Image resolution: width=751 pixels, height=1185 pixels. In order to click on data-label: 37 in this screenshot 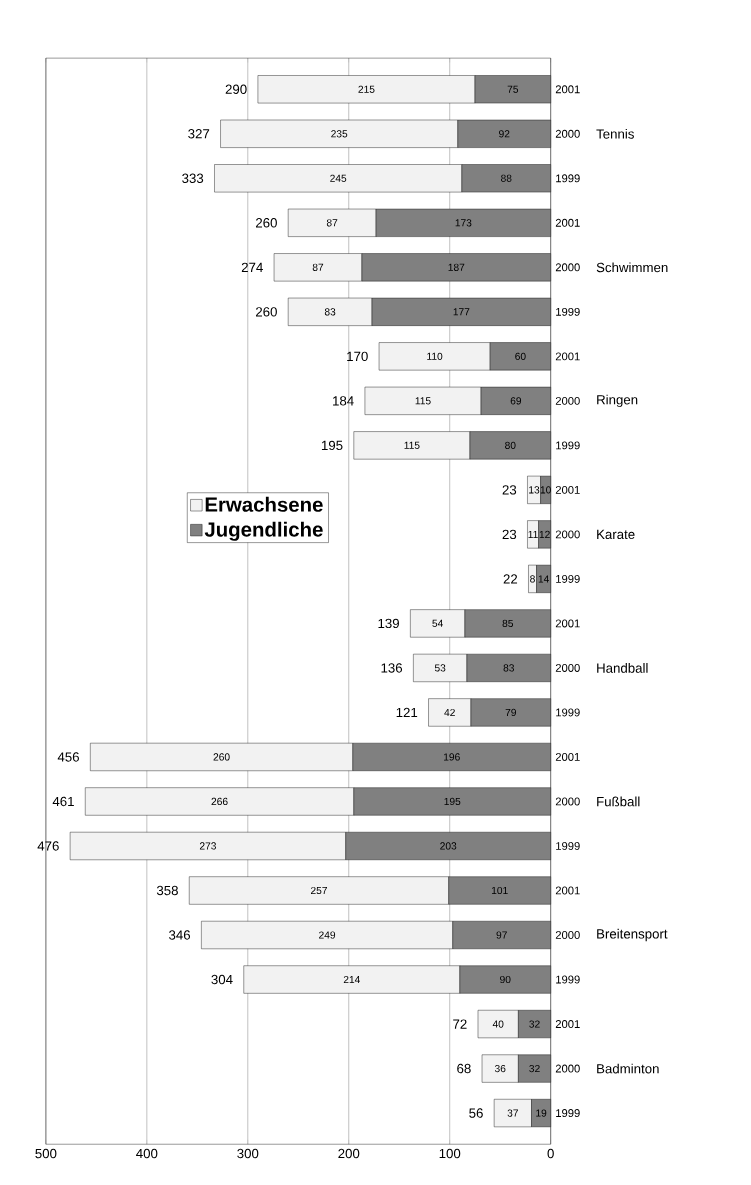, I will do `click(513, 1113)`.